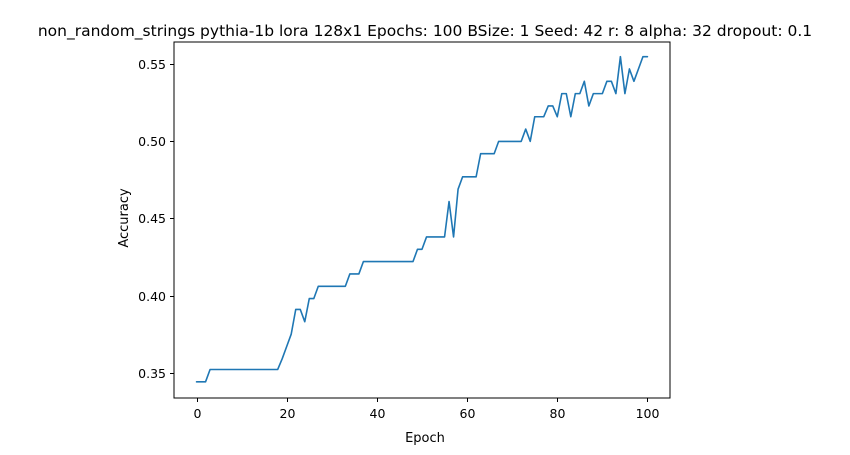  Describe the element at coordinates (378, 413) in the screenshot. I see `x-tick-label: 40` at that location.